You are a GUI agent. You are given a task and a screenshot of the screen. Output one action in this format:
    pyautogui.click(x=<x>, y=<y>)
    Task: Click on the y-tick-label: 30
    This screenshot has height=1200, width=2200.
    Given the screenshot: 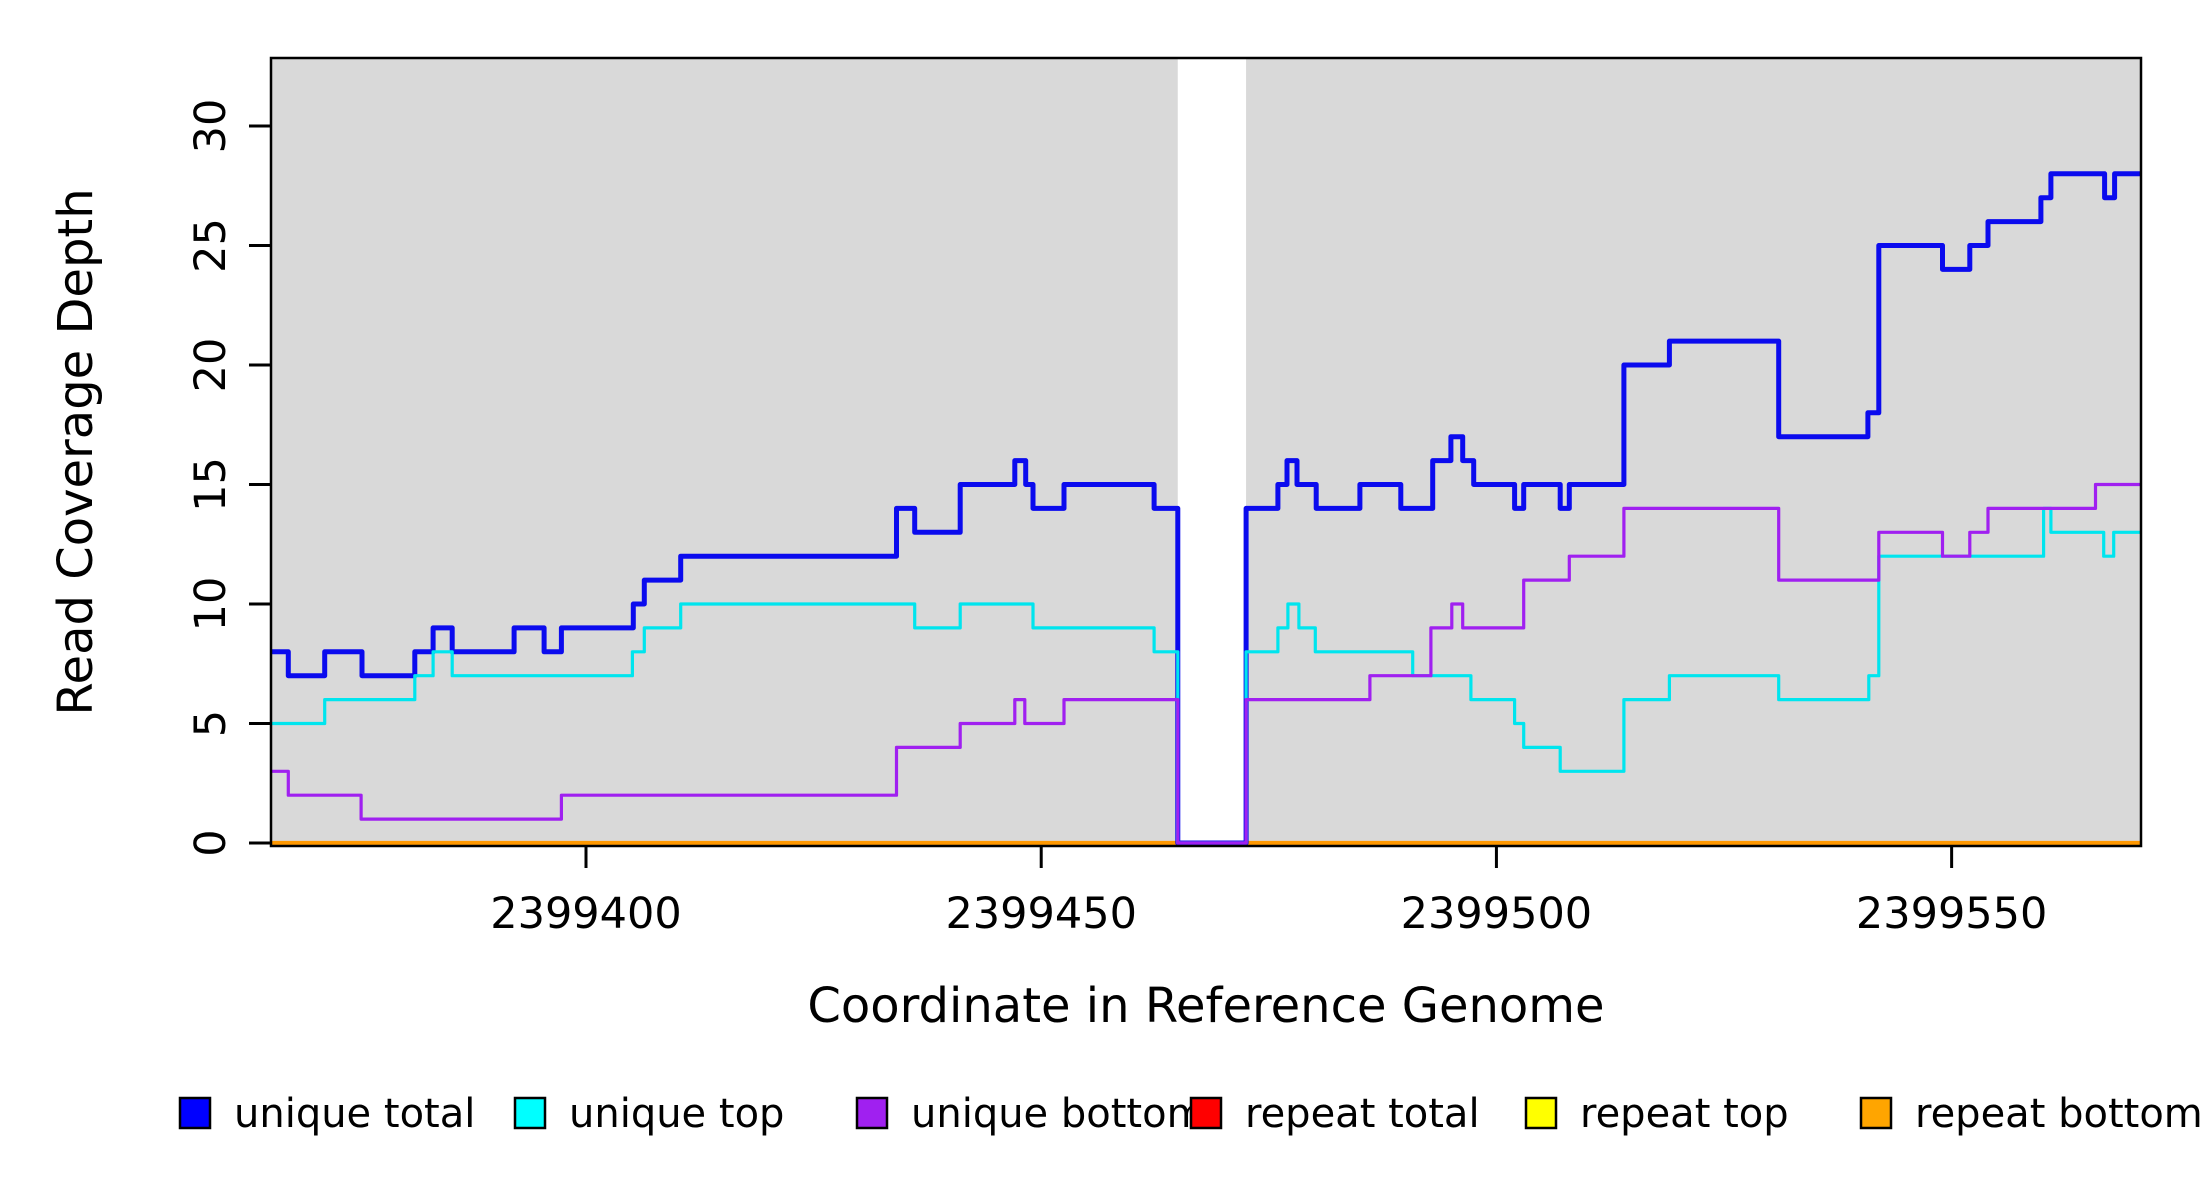 What is the action you would take?
    pyautogui.click(x=211, y=126)
    